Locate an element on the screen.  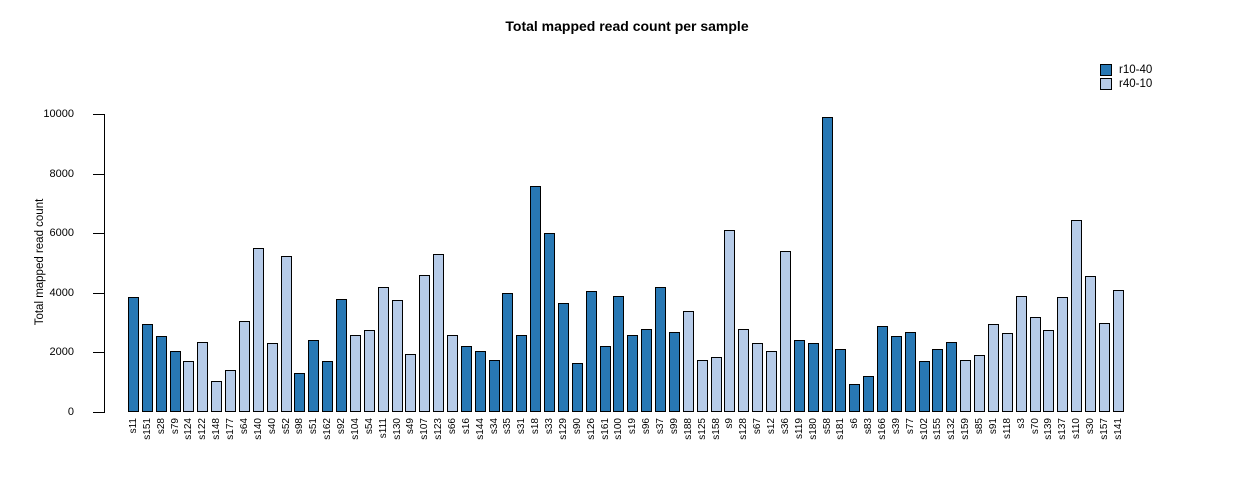
bar-s99 is located at coordinates (674, 372).